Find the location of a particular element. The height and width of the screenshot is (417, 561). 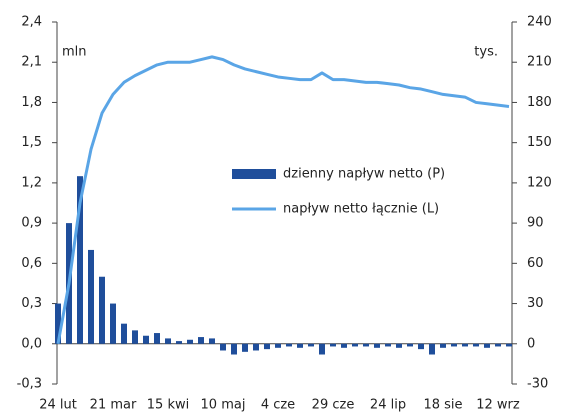

y2-tick-label: 60 is located at coordinates (535, 263).